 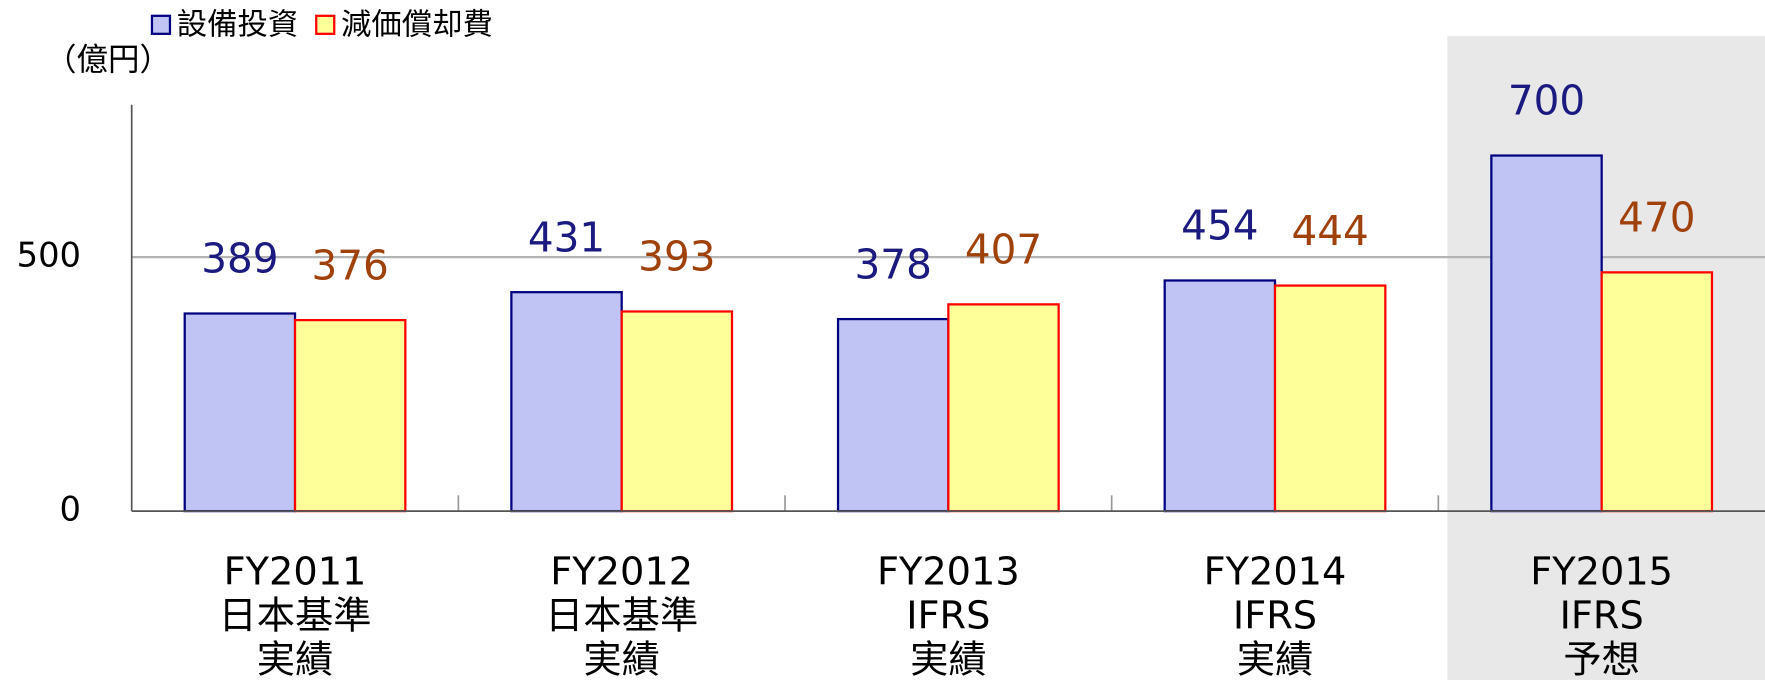 What do you see at coordinates (1656, 218) in the screenshot?
I see `data-label: 470` at bounding box center [1656, 218].